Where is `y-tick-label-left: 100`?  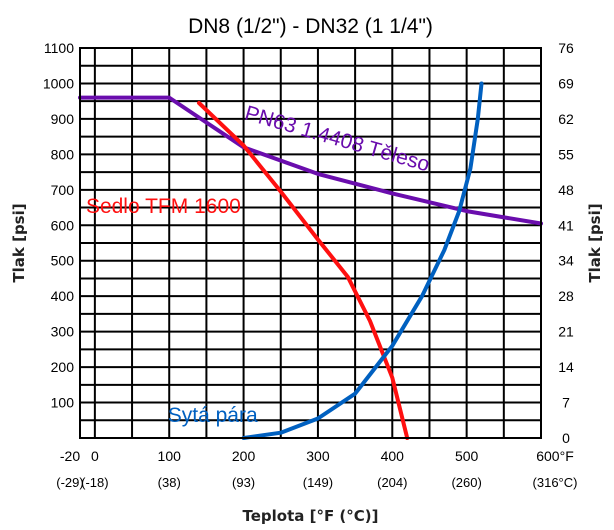 y-tick-label-left: 100 is located at coordinates (63, 403).